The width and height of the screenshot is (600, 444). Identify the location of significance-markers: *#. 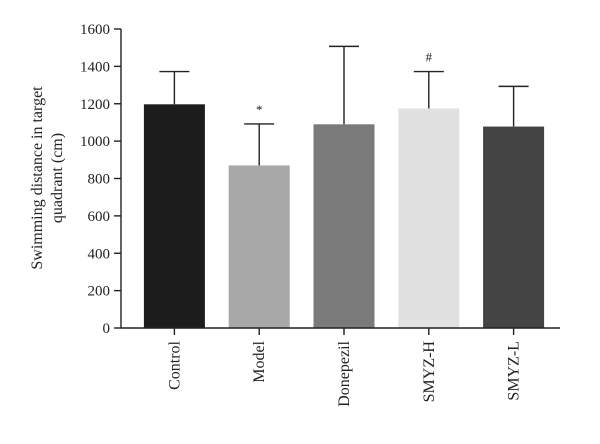
(344, 83).